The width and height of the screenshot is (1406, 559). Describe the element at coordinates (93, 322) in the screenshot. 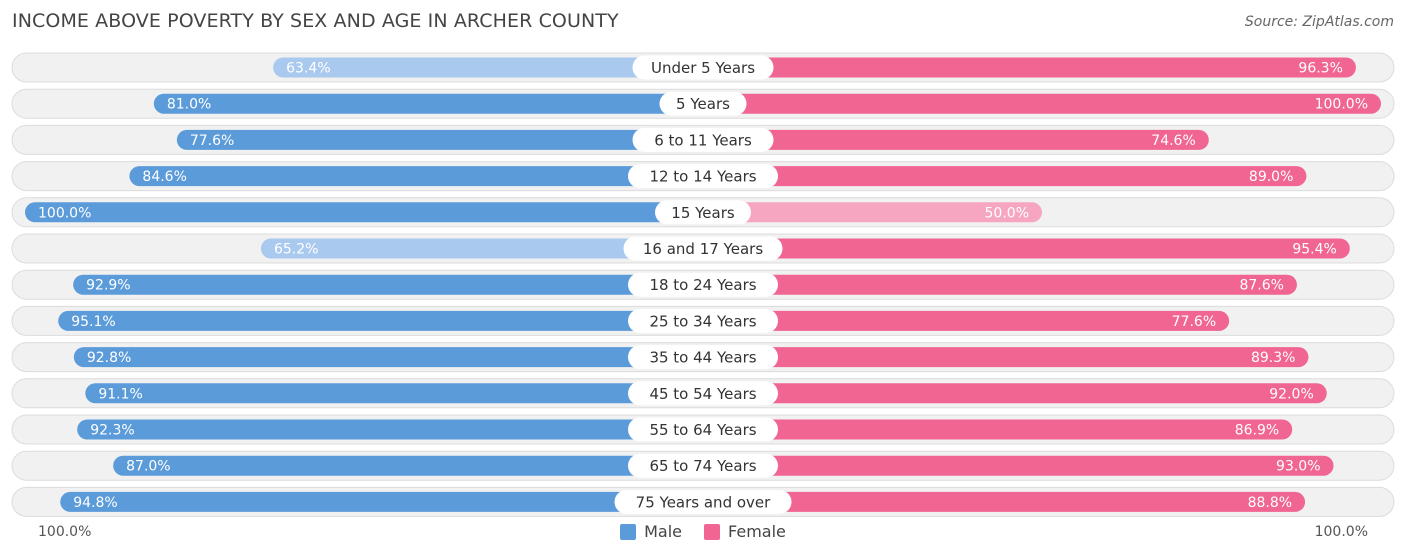

I see `label-male-value: 95.1%` at that location.